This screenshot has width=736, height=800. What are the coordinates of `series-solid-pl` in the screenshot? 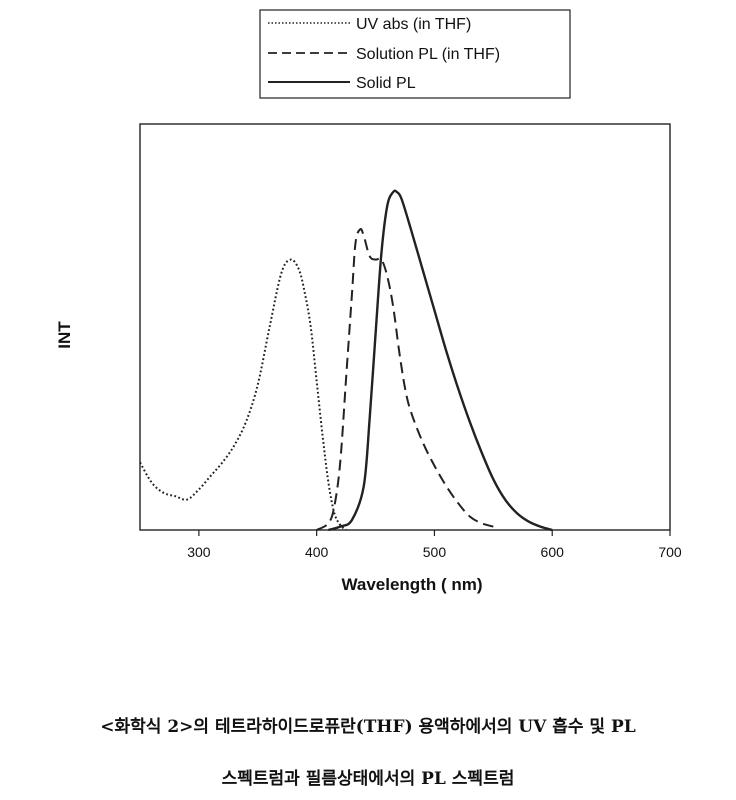 It's located at (440, 360).